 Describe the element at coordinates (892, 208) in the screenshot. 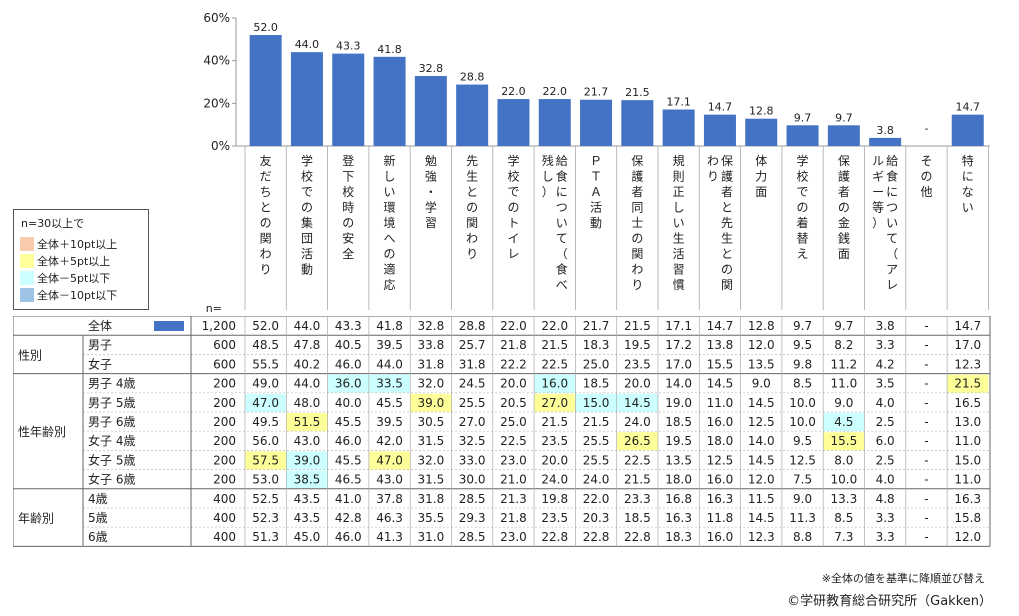

I see `category-label-char: つ` at that location.